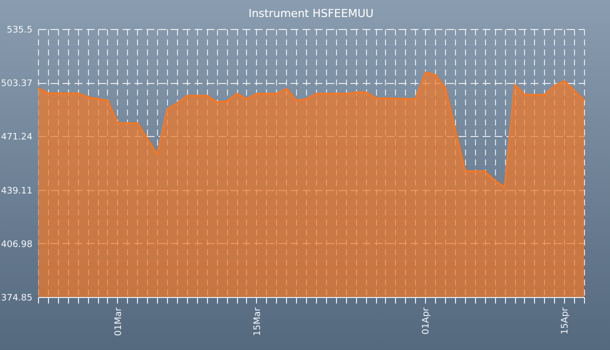  Describe the element at coordinates (16, 299) in the screenshot. I see `y-tick-label: 374.85` at that location.